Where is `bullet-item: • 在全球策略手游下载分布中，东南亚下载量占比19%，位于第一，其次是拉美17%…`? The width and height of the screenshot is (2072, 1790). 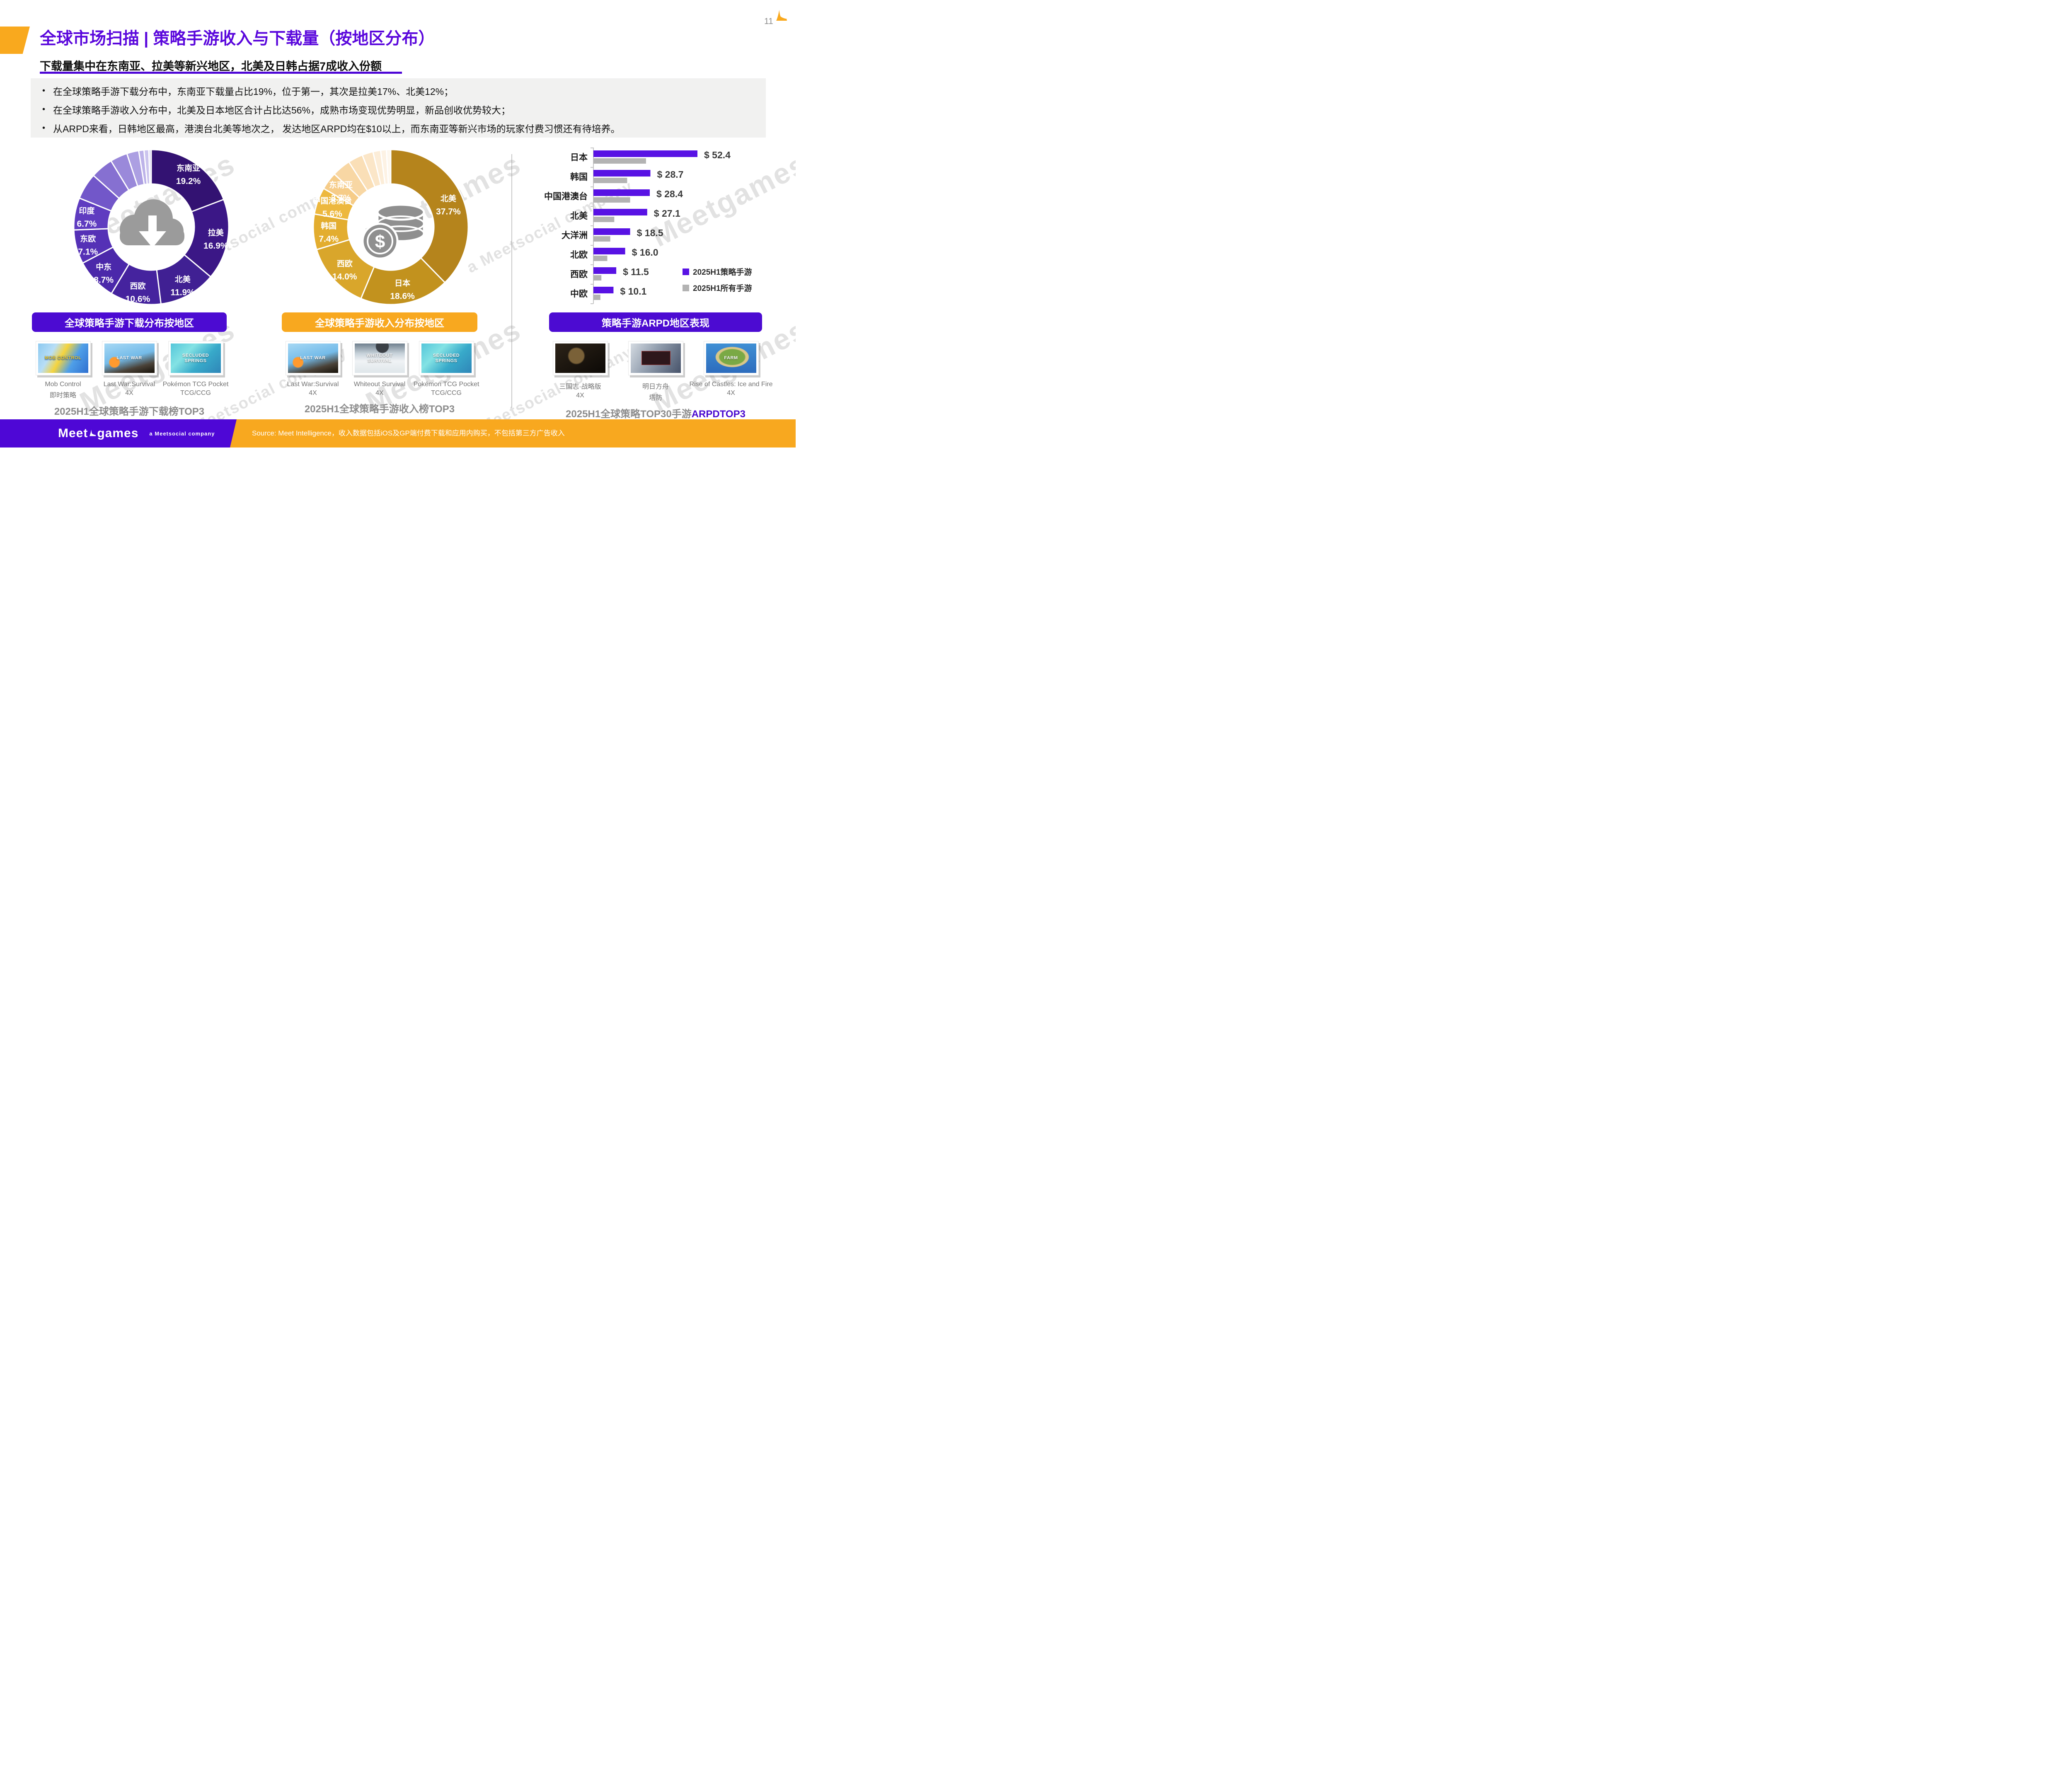 bullet-item: • 在全球策略手游下载分布中，东南亚下载量占比19%，位于第一，其次是拉美17%… is located at coordinates (398, 92).